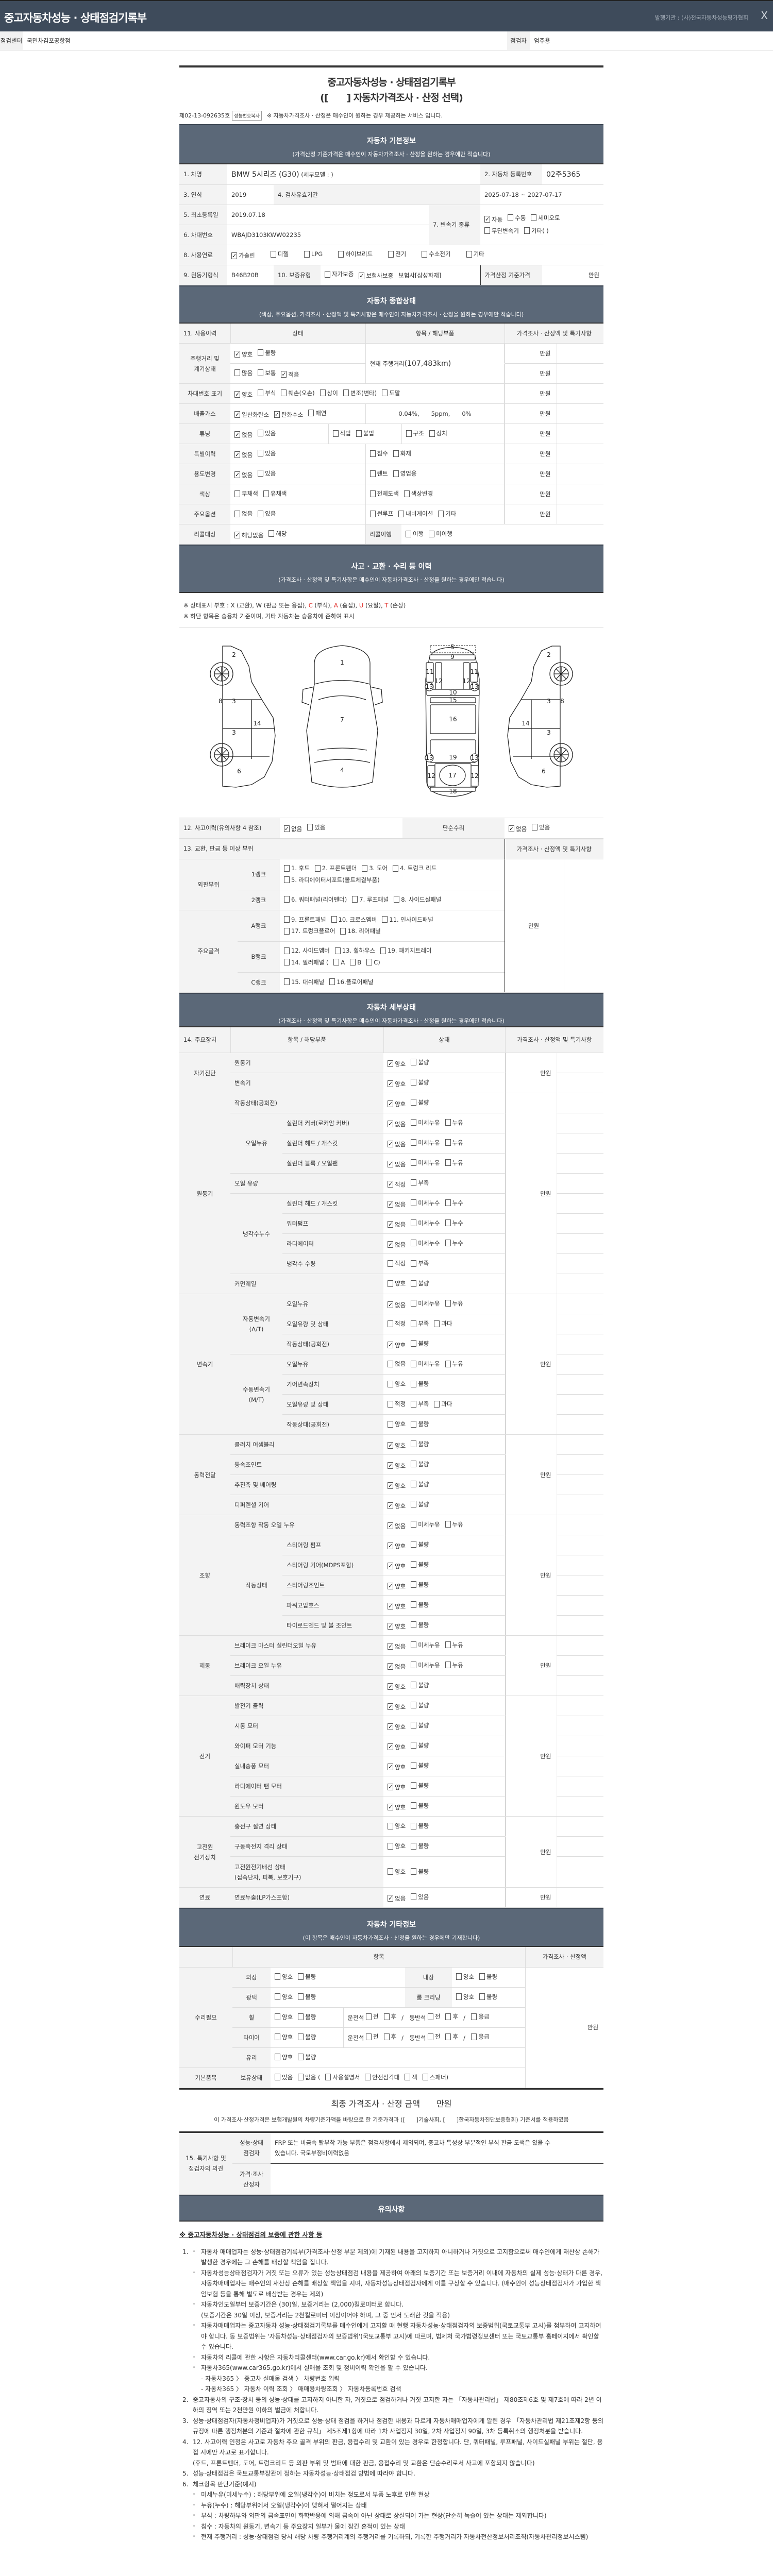 Image resolution: width=773 pixels, height=2576 pixels. What do you see at coordinates (425, 1243) in the screenshot?
I see `checkbox-option: 미세누수` at bounding box center [425, 1243].